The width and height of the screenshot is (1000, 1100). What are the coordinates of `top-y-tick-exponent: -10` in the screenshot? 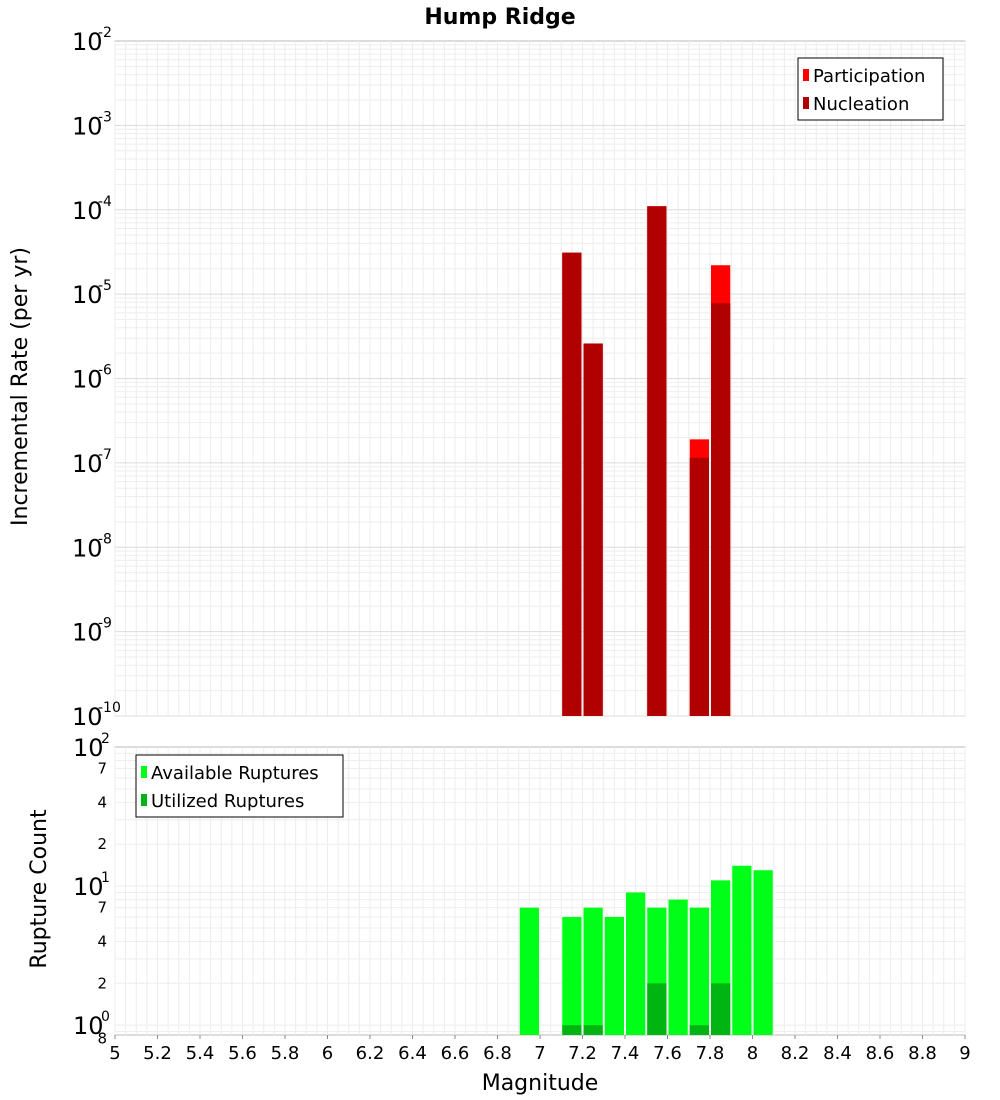 It's located at (109, 708).